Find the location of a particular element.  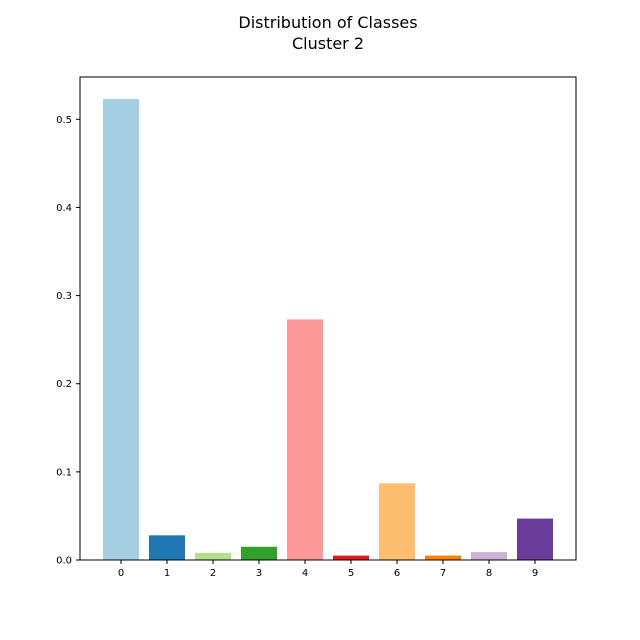

x-tick-label: 3 is located at coordinates (259, 573).